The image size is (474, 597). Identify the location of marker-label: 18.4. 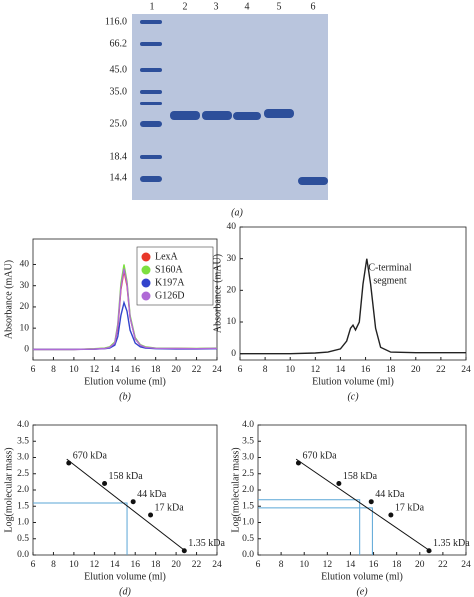
(119, 156).